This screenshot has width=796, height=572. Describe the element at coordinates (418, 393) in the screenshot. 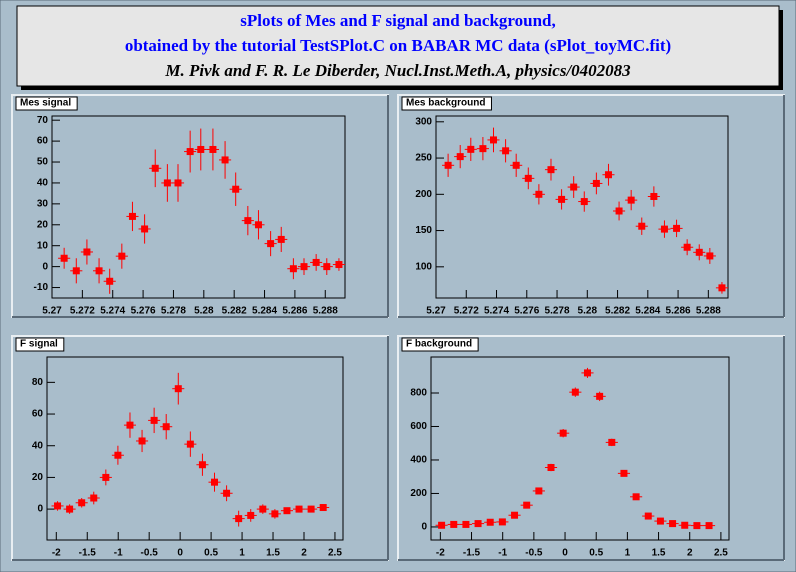

I see `y-tick-label: 800` at that location.